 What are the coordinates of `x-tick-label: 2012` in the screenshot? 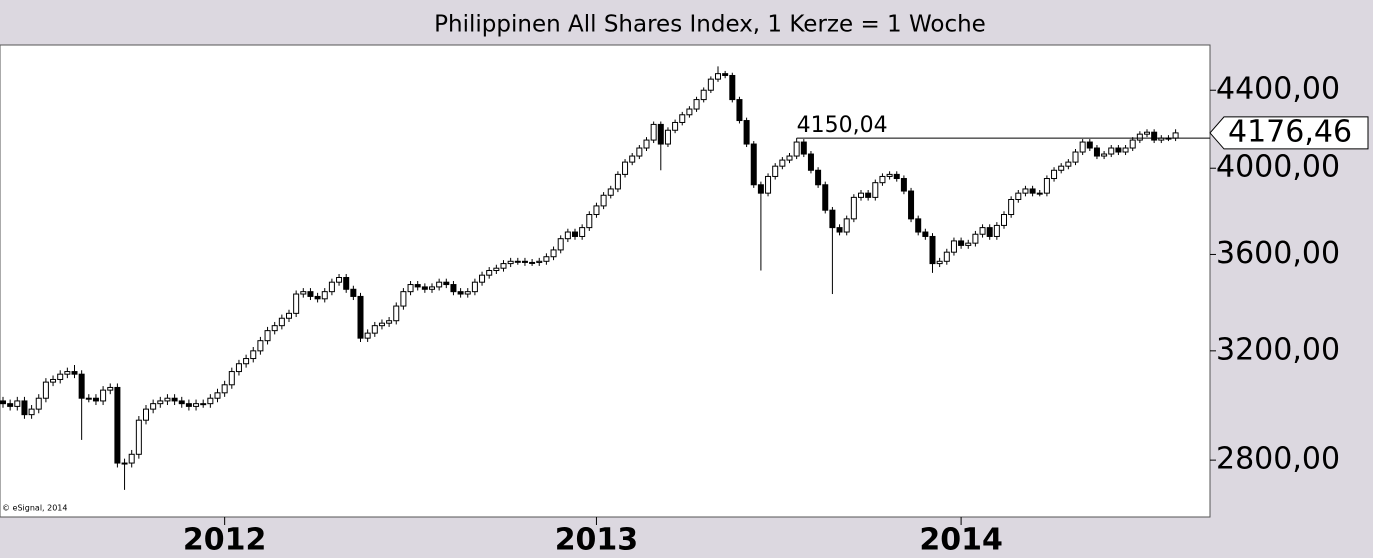 It's located at (225, 540).